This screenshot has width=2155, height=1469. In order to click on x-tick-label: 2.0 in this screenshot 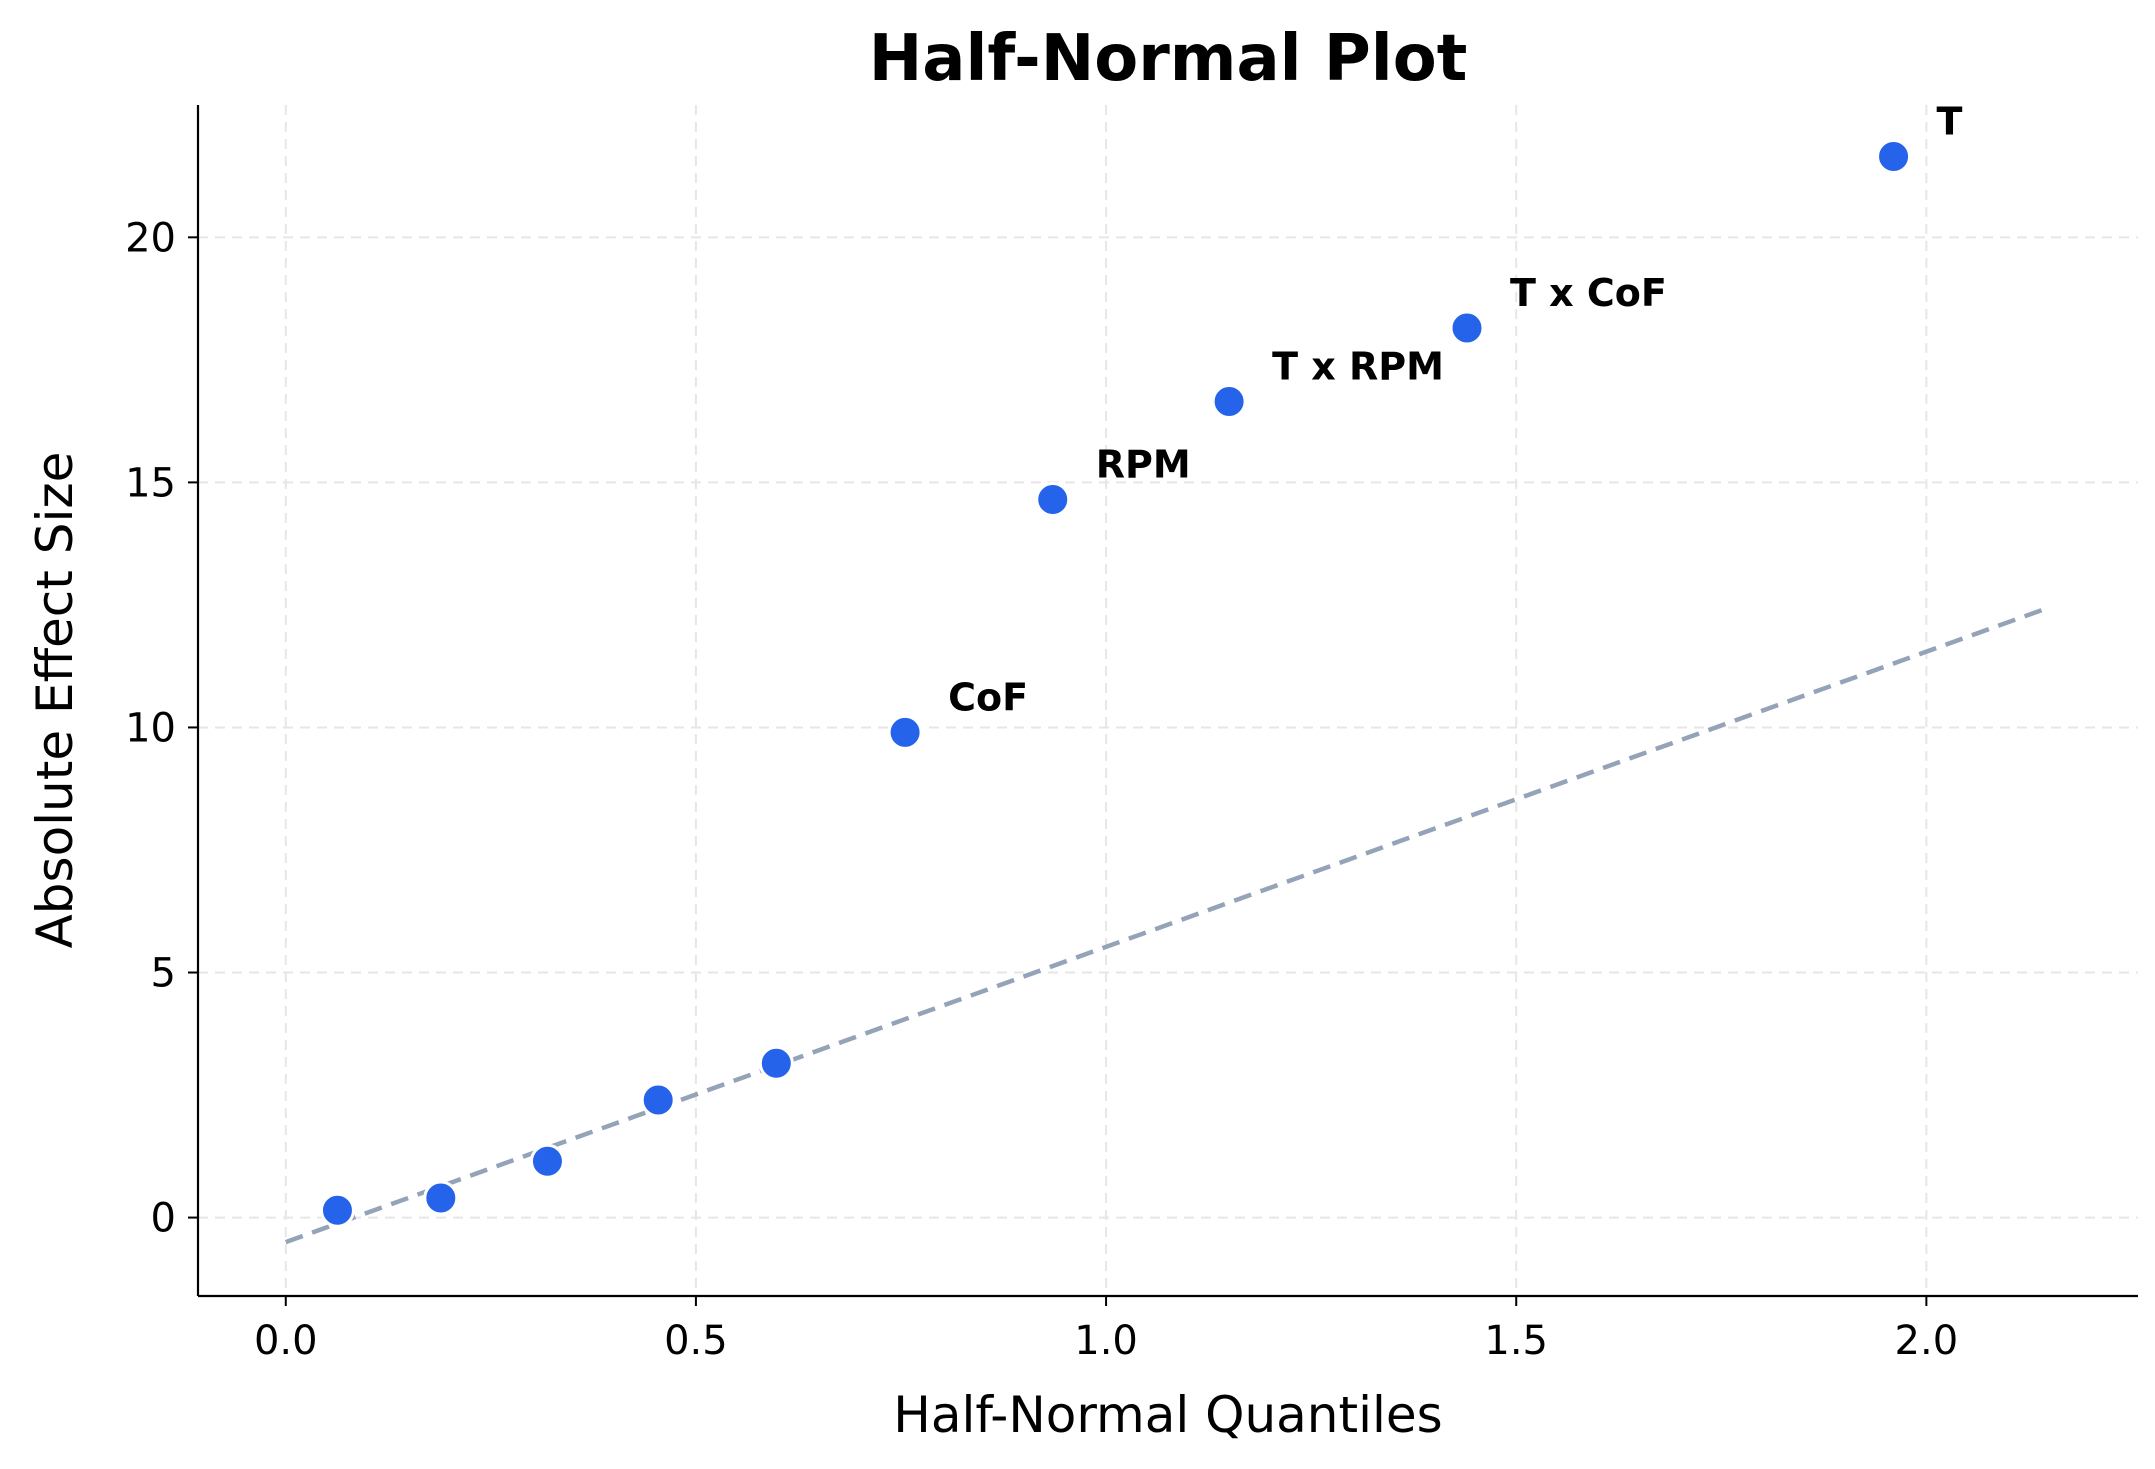, I will do `click(1927, 1341)`.